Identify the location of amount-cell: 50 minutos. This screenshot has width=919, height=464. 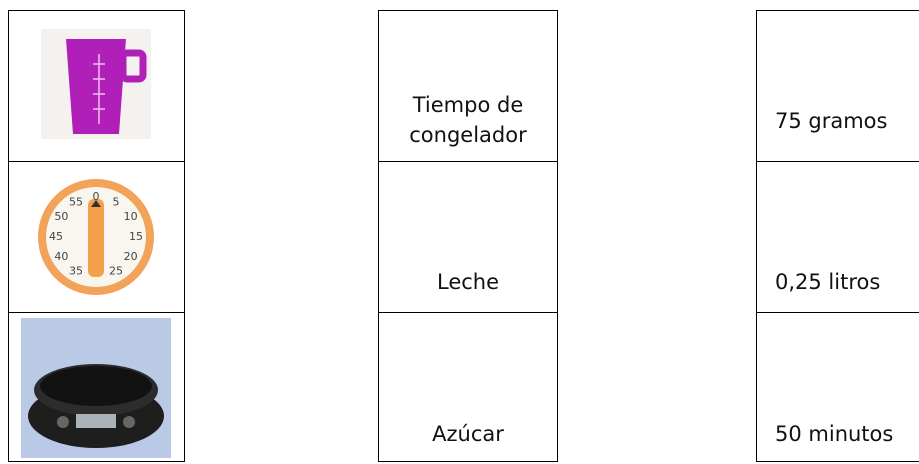
(838, 388).